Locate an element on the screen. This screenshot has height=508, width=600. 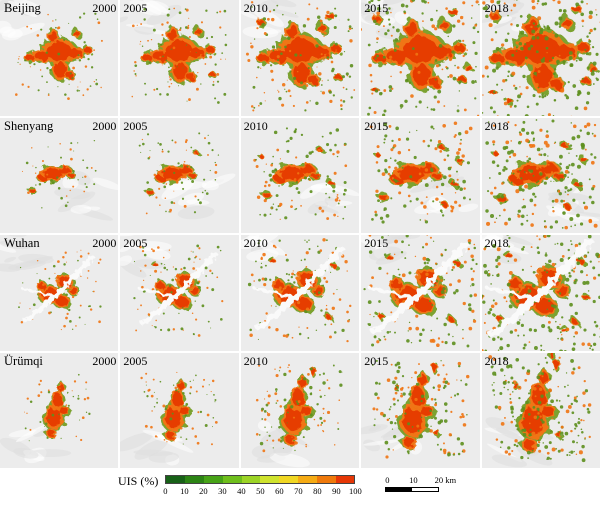
scalebar-label-20km: 20 km is located at coordinates (445, 480).